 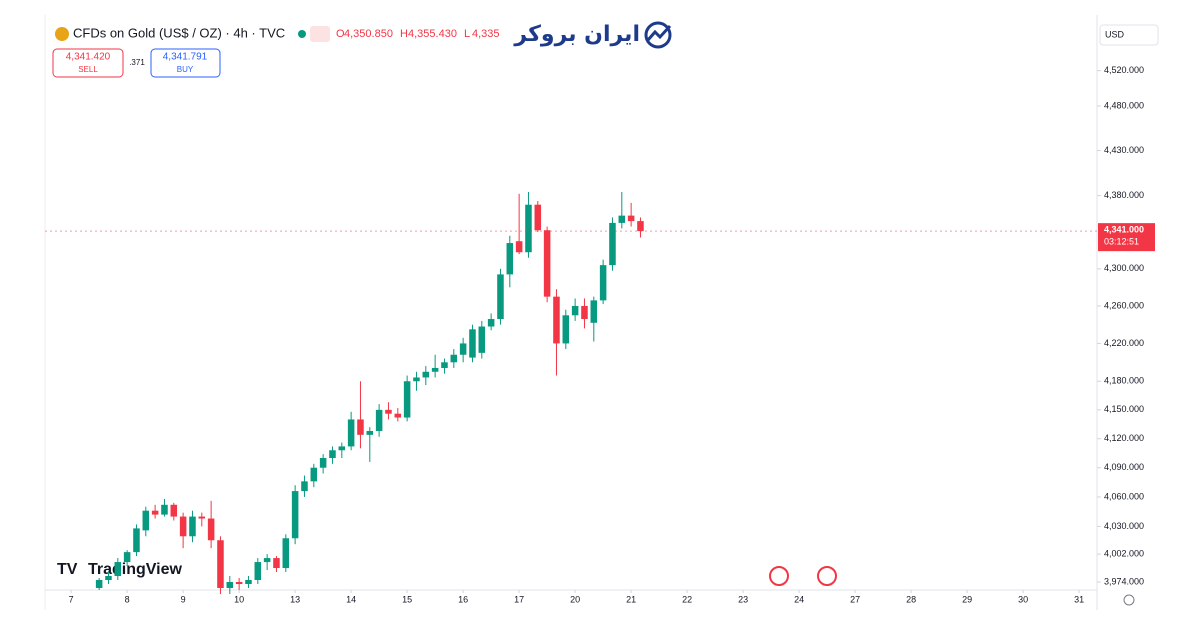 What do you see at coordinates (1115, 34) in the screenshot?
I see `currency: USD` at bounding box center [1115, 34].